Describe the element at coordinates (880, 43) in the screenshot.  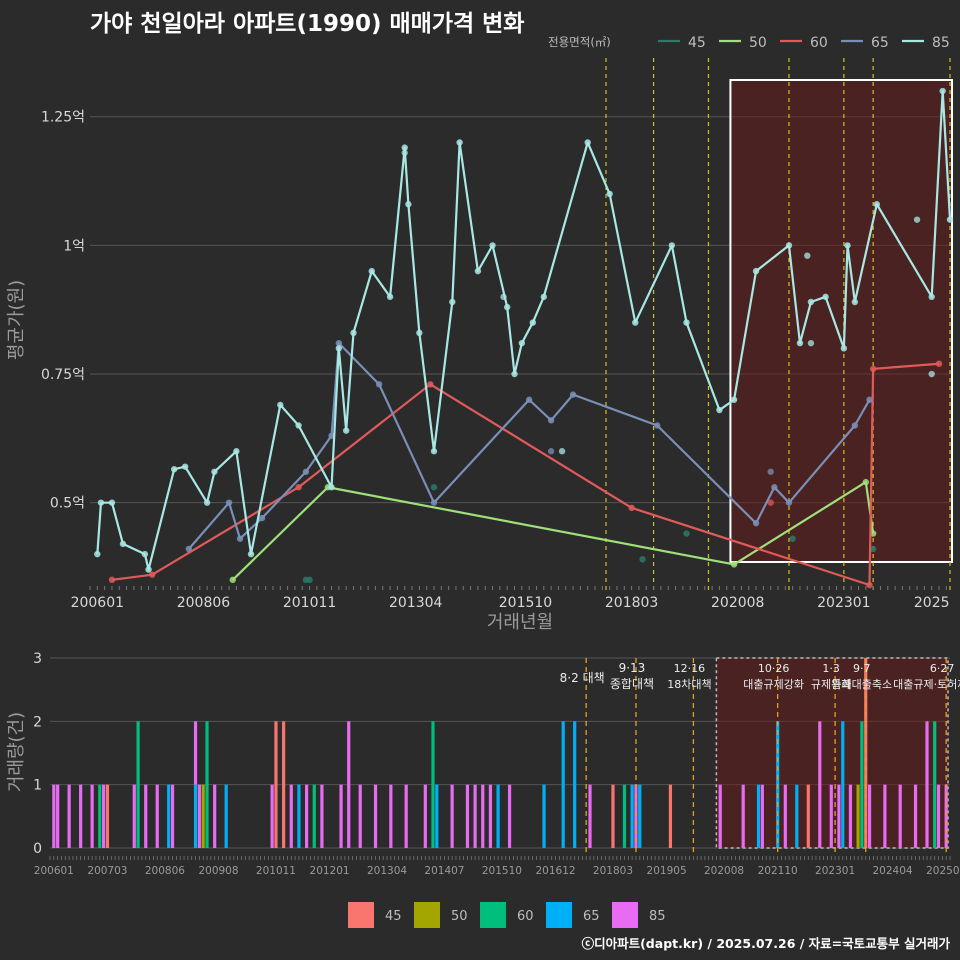
I see `legend-label-65: 65` at that location.